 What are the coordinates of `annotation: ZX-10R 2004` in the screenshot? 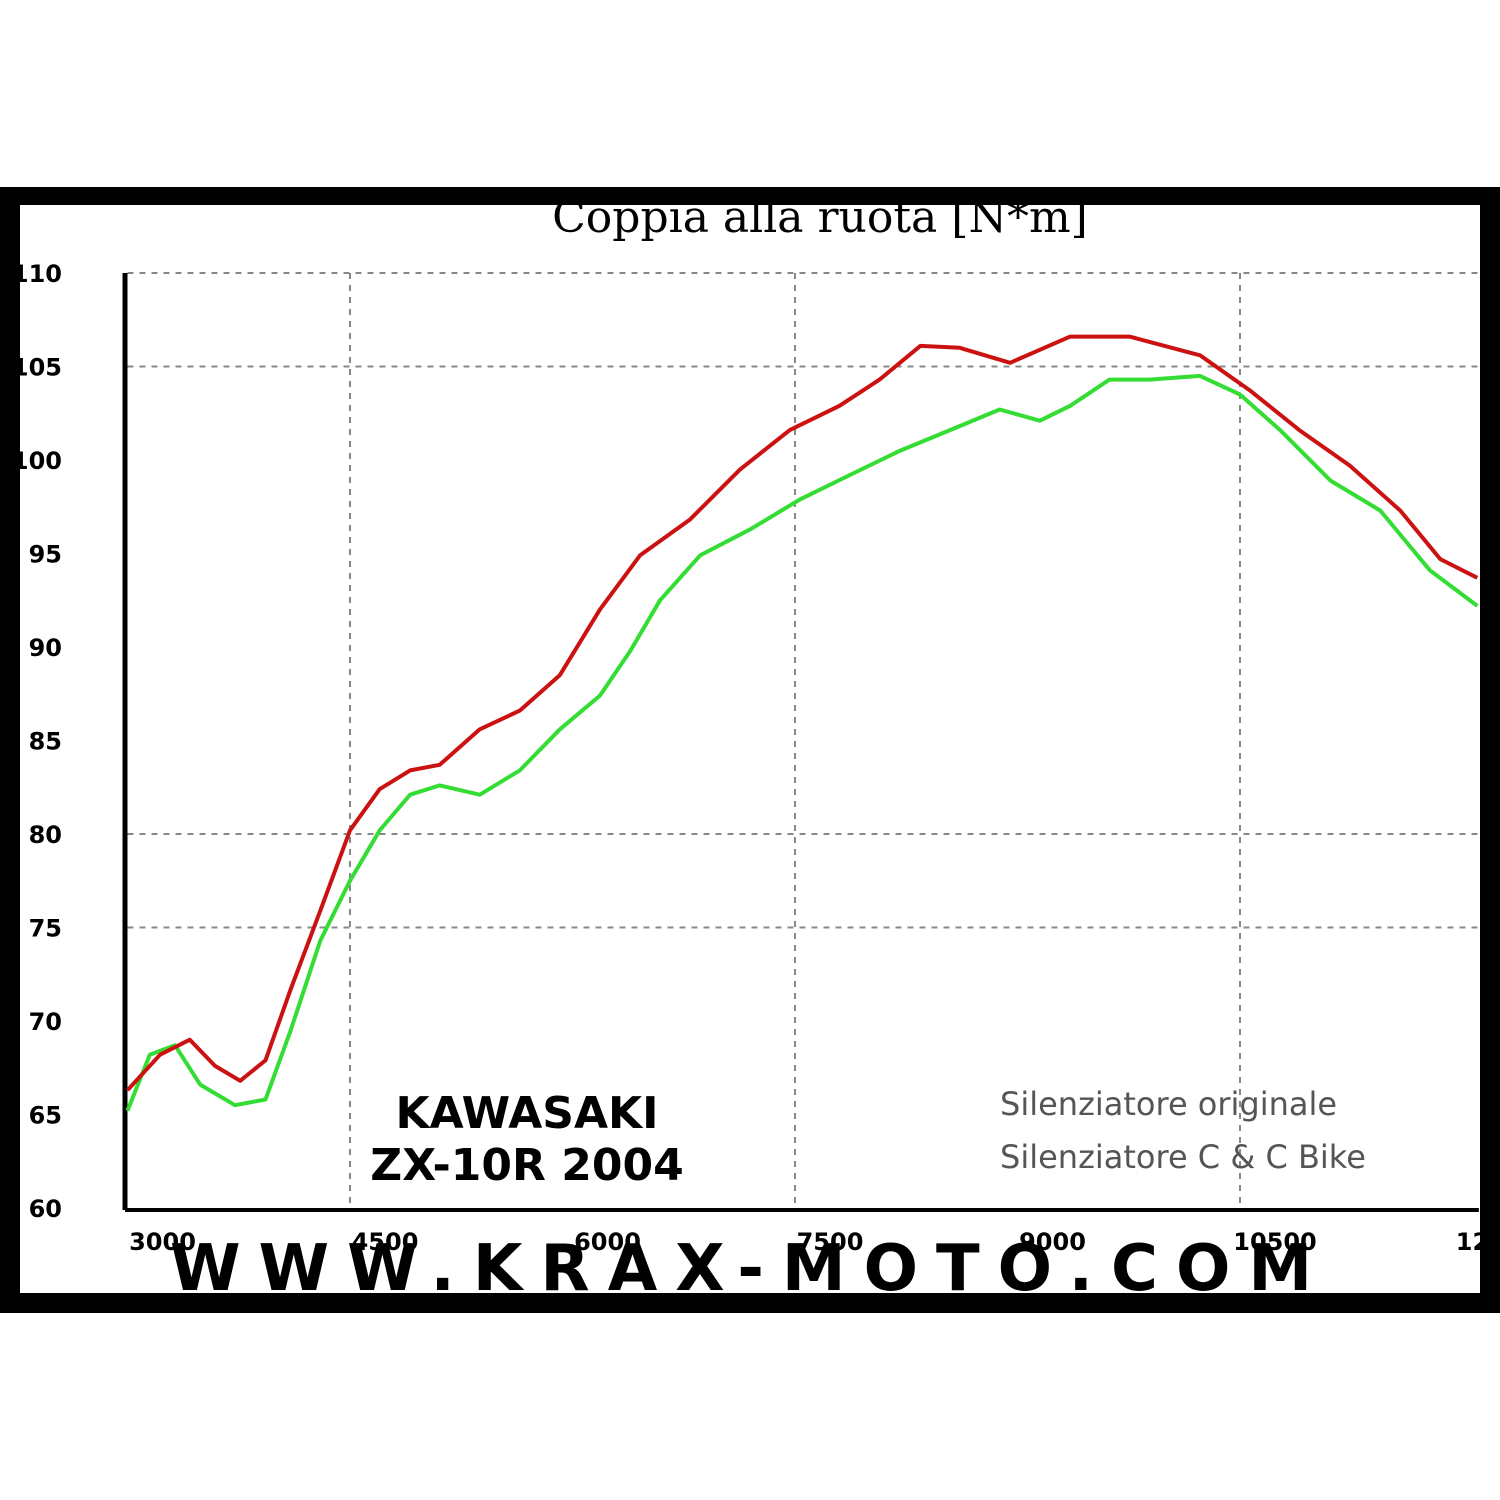 It's located at (526, 1165).